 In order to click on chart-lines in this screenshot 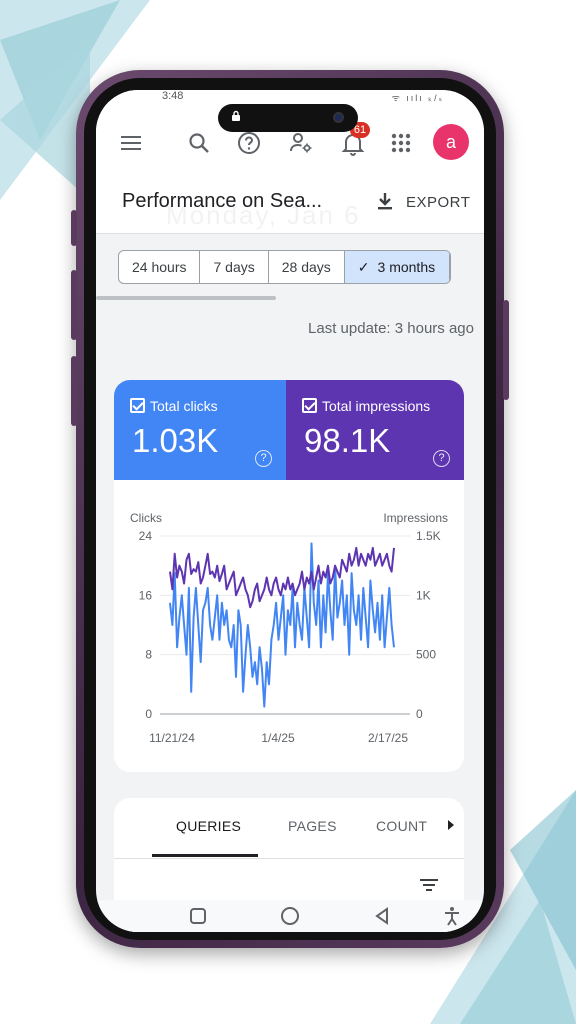, I will do `click(282, 625)`.